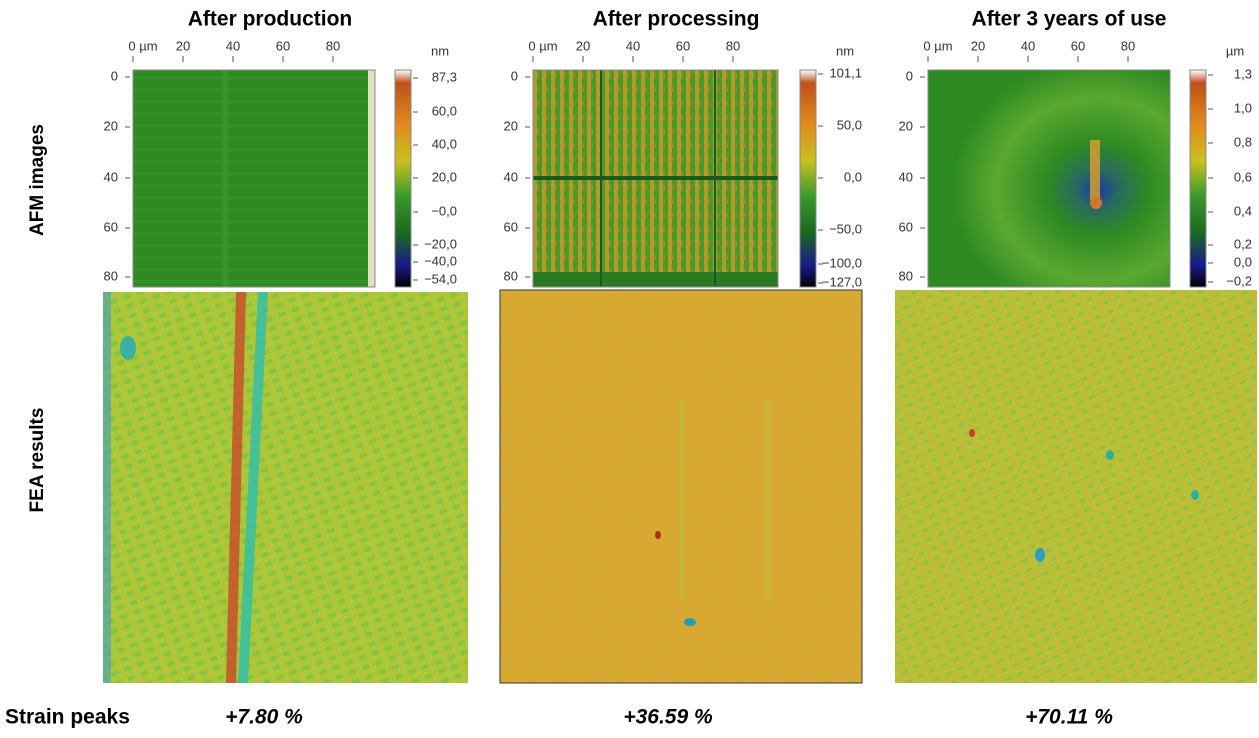  What do you see at coordinates (440, 260) in the screenshot?
I see `colorbar-tick-label: −40,0` at bounding box center [440, 260].